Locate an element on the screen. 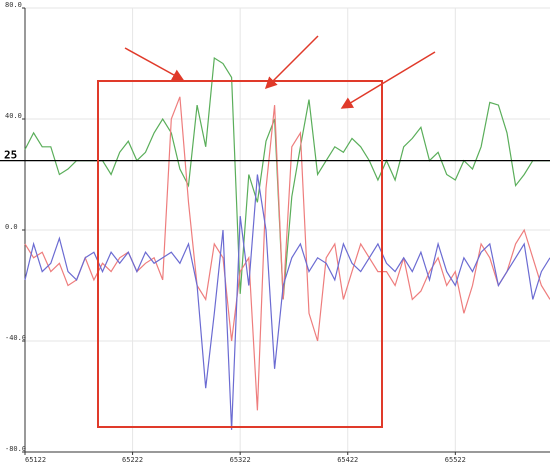 The image size is (550, 465). y-tick-label: 40.0 is located at coordinates (13, 116).